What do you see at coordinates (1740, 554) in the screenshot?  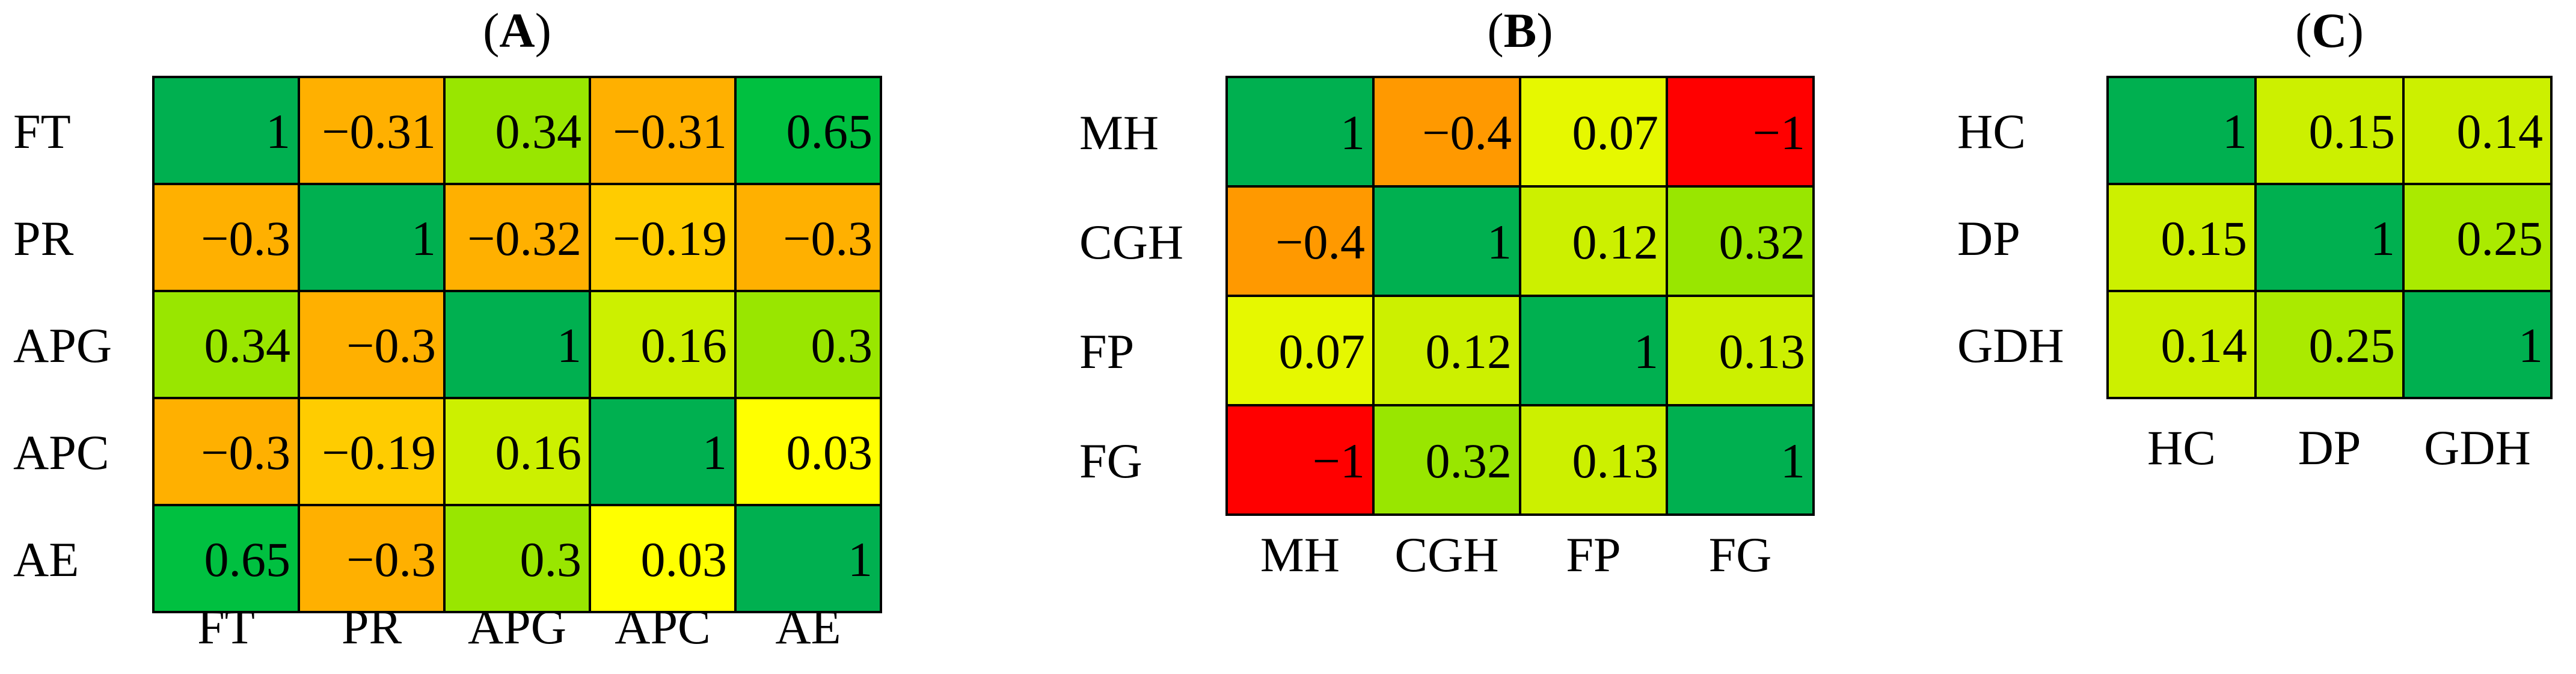 I see `col-label-b-3: FG` at bounding box center [1740, 554].